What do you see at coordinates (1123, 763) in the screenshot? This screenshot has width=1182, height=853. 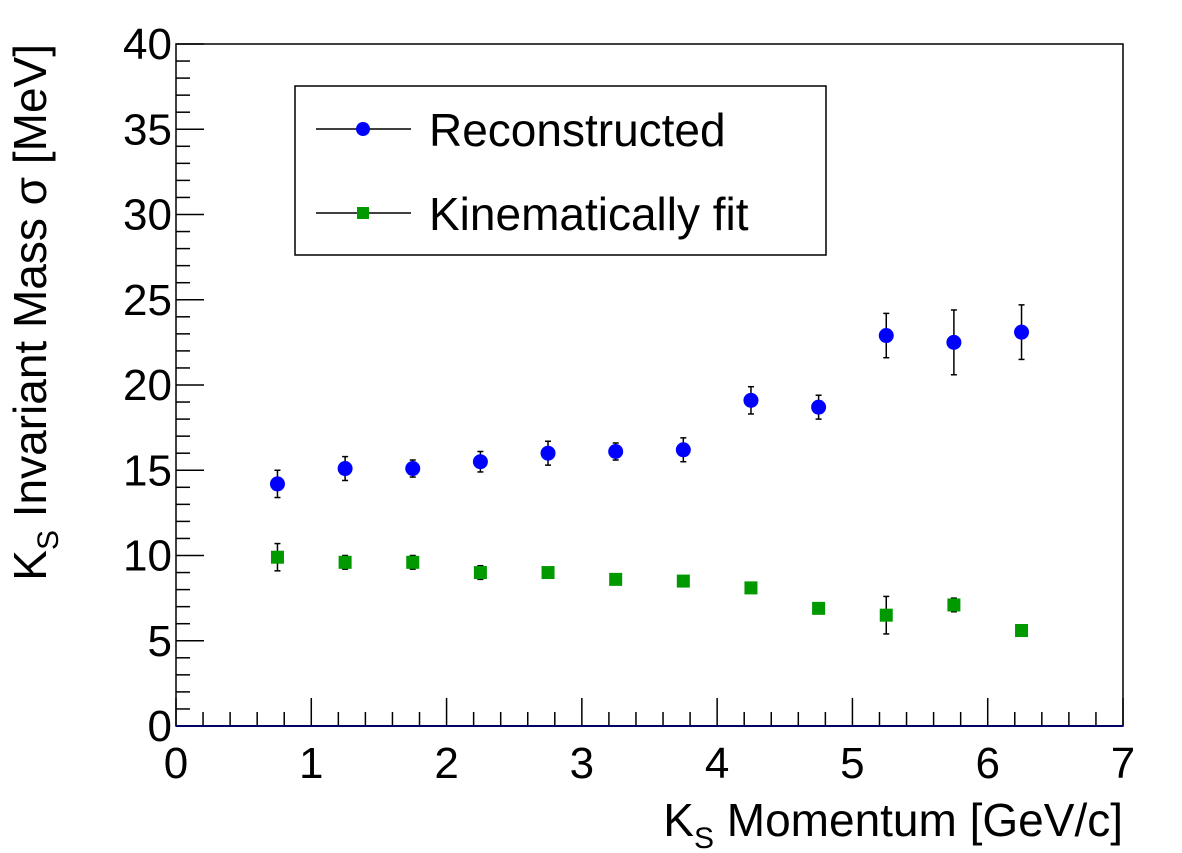 I see `x-tick-label: 7` at bounding box center [1123, 763].